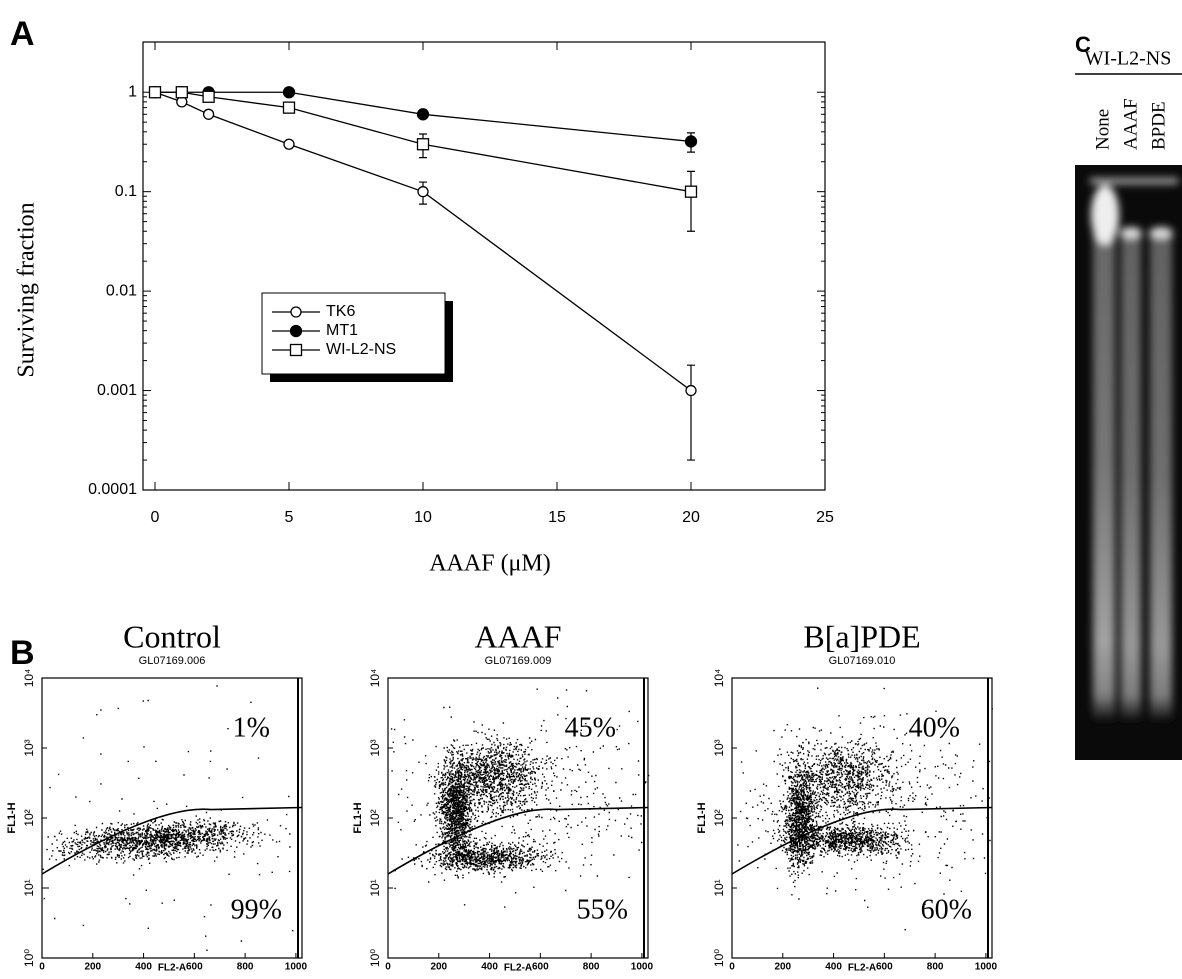 Image resolution: width=1182 pixels, height=979 pixels. What do you see at coordinates (825, 517) in the screenshot?
I see `x-tick-label: 25` at bounding box center [825, 517].